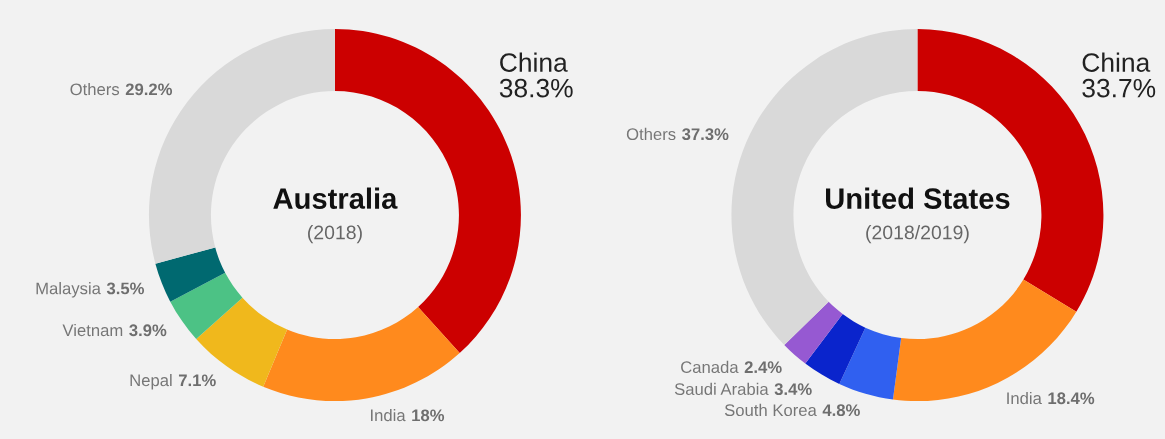  What do you see at coordinates (148, 330) in the screenshot?
I see `data-label: 3.9%` at bounding box center [148, 330].